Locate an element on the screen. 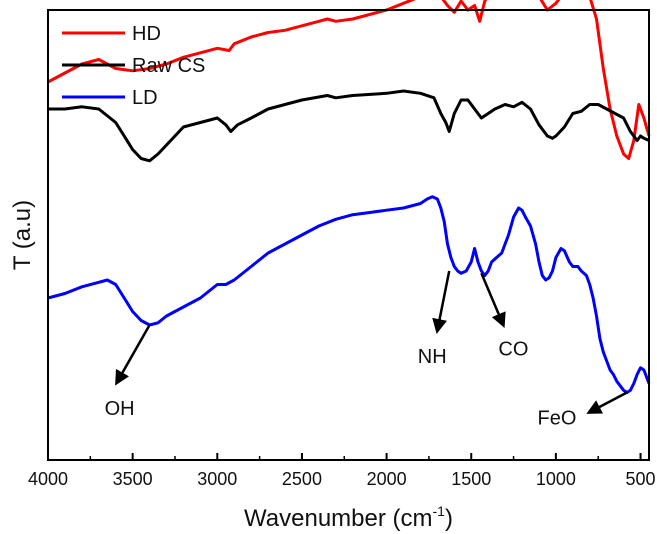  x-tick-label: 500 is located at coordinates (641, 479).